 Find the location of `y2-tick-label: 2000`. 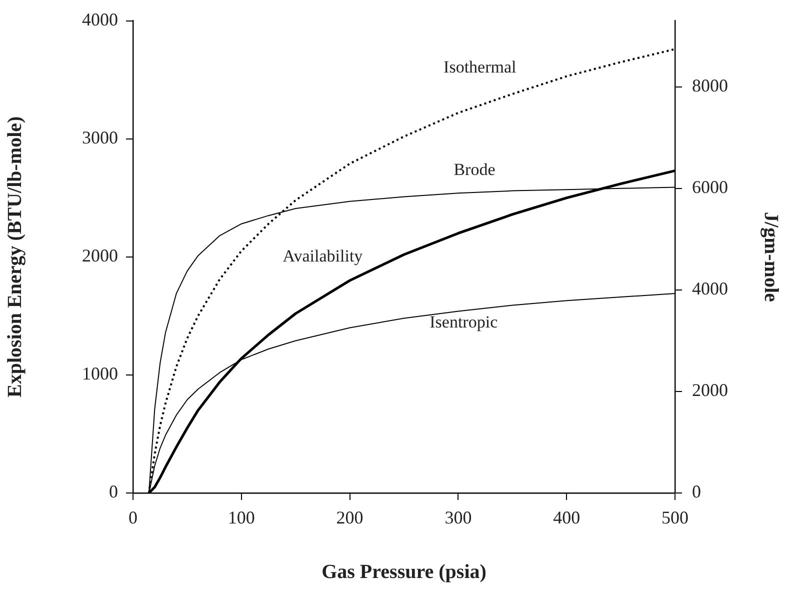

y2-tick-label: 2000 is located at coordinates (710, 390).